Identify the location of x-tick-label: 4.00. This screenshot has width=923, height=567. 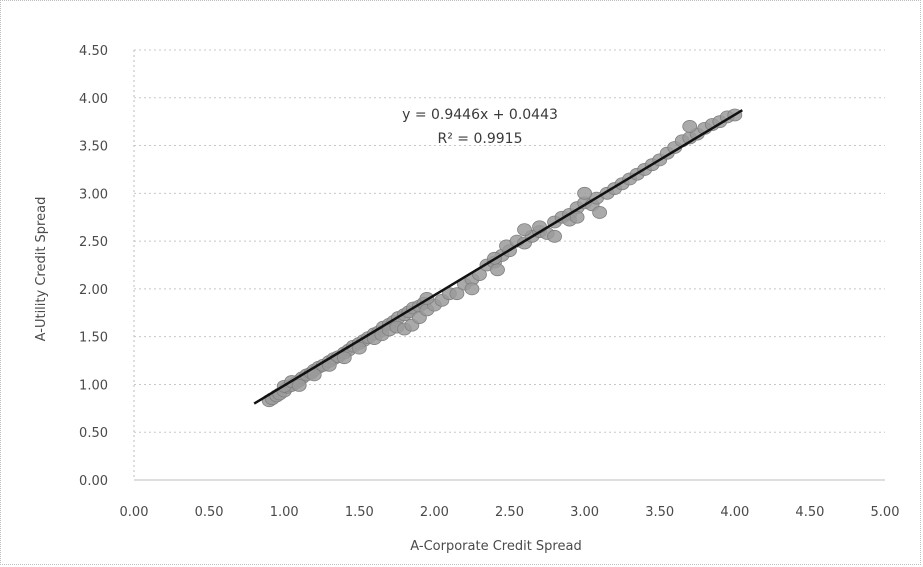
(734, 512).